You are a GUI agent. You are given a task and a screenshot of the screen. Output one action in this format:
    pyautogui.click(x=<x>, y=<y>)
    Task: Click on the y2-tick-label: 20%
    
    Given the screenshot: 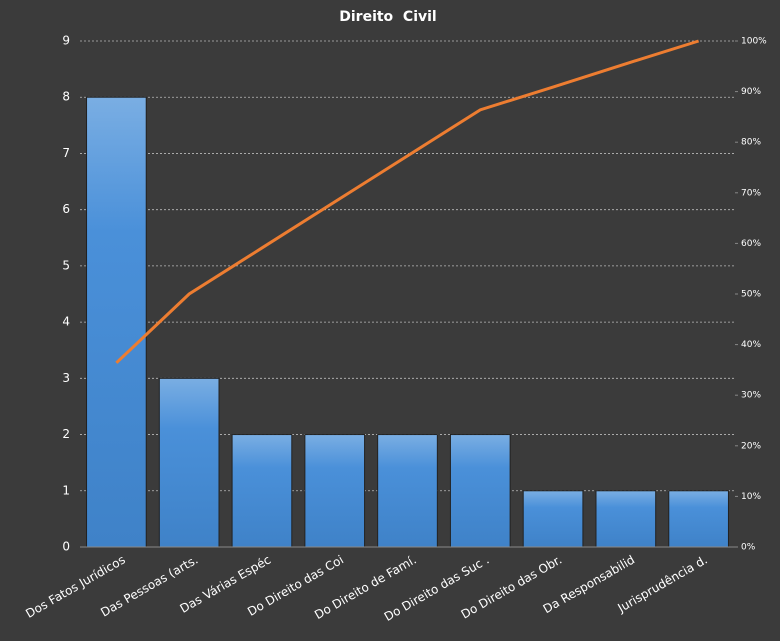 What is the action you would take?
    pyautogui.click(x=751, y=446)
    